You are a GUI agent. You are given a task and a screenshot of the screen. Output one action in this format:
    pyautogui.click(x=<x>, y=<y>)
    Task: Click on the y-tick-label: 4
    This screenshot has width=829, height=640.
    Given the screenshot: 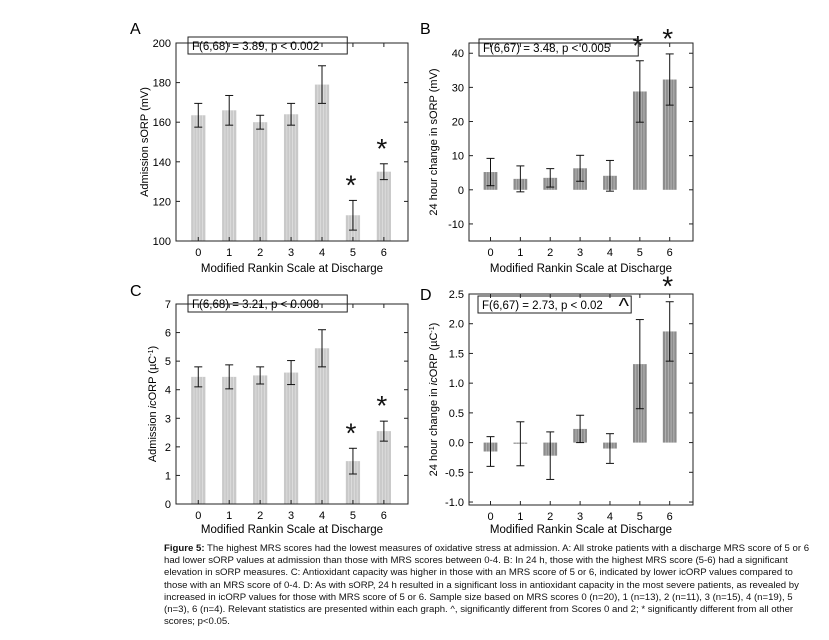 What is the action you would take?
    pyautogui.click(x=168, y=391)
    